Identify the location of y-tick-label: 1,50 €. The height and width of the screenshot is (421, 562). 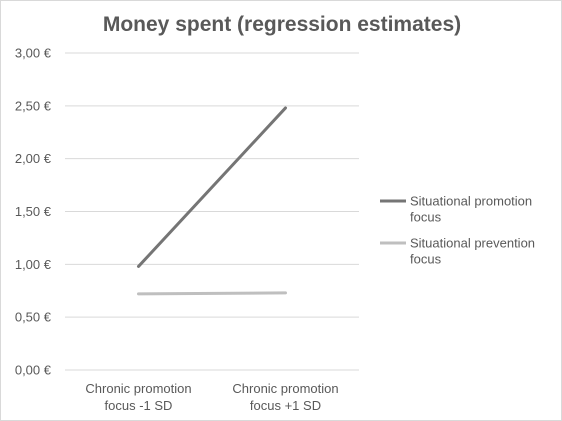
(33, 211).